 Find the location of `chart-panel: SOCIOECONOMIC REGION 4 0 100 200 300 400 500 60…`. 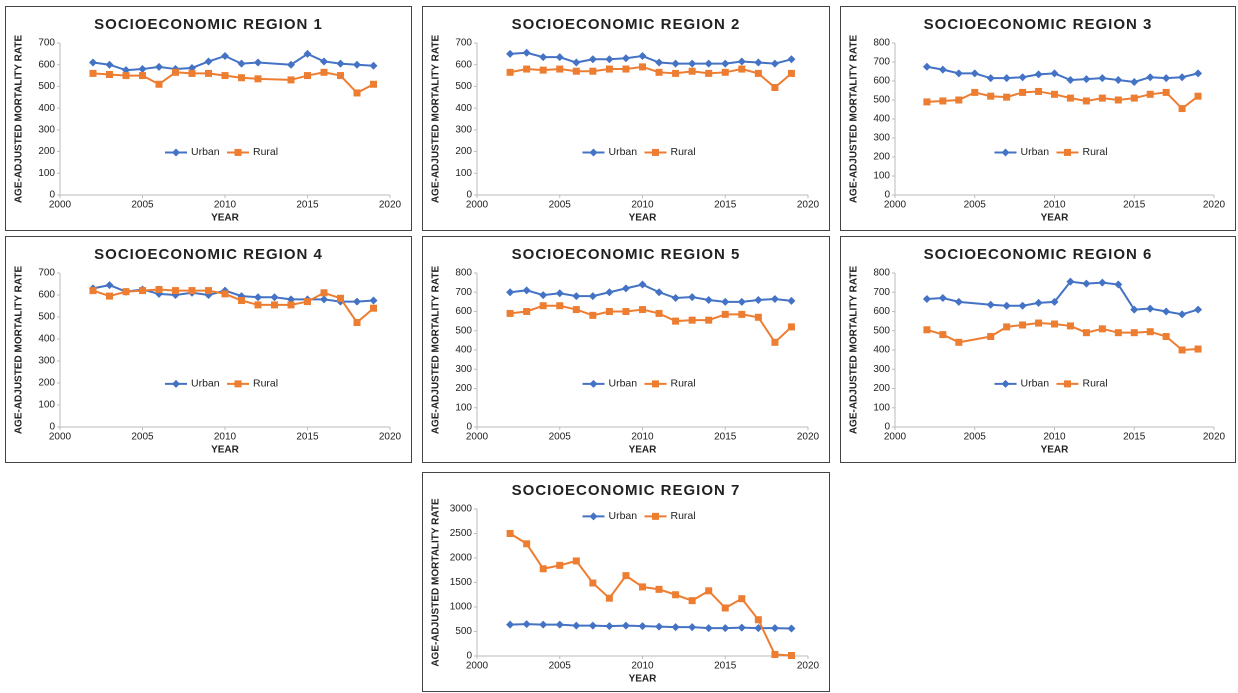

chart-panel: SOCIOECONOMIC REGION 4 0 100 200 300 400 500 60… is located at coordinates (208, 349).